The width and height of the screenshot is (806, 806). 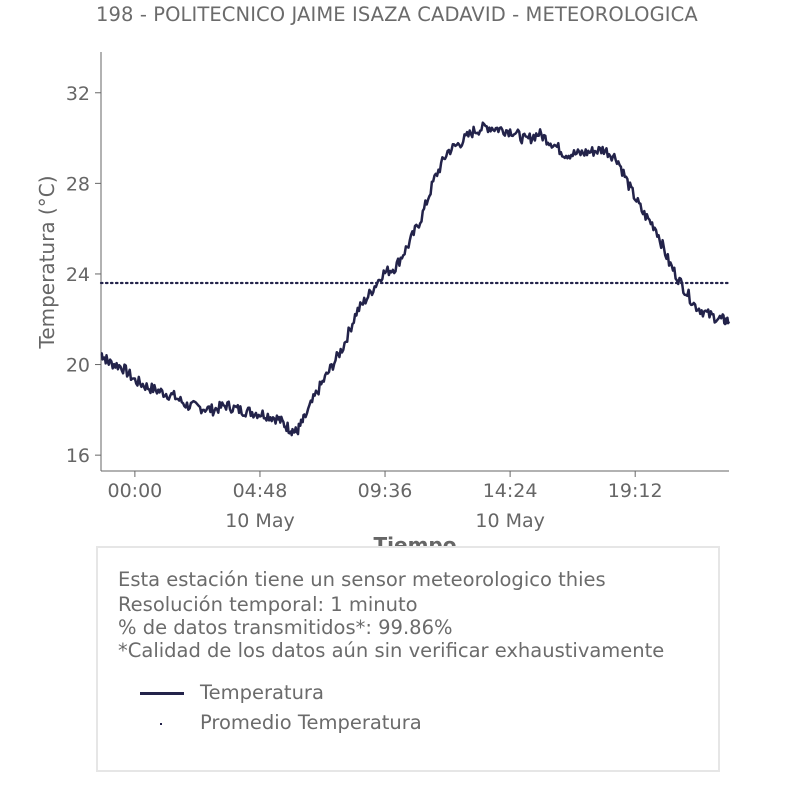 What do you see at coordinates (78, 366) in the screenshot?
I see `y-tick-label: 20` at bounding box center [78, 366].